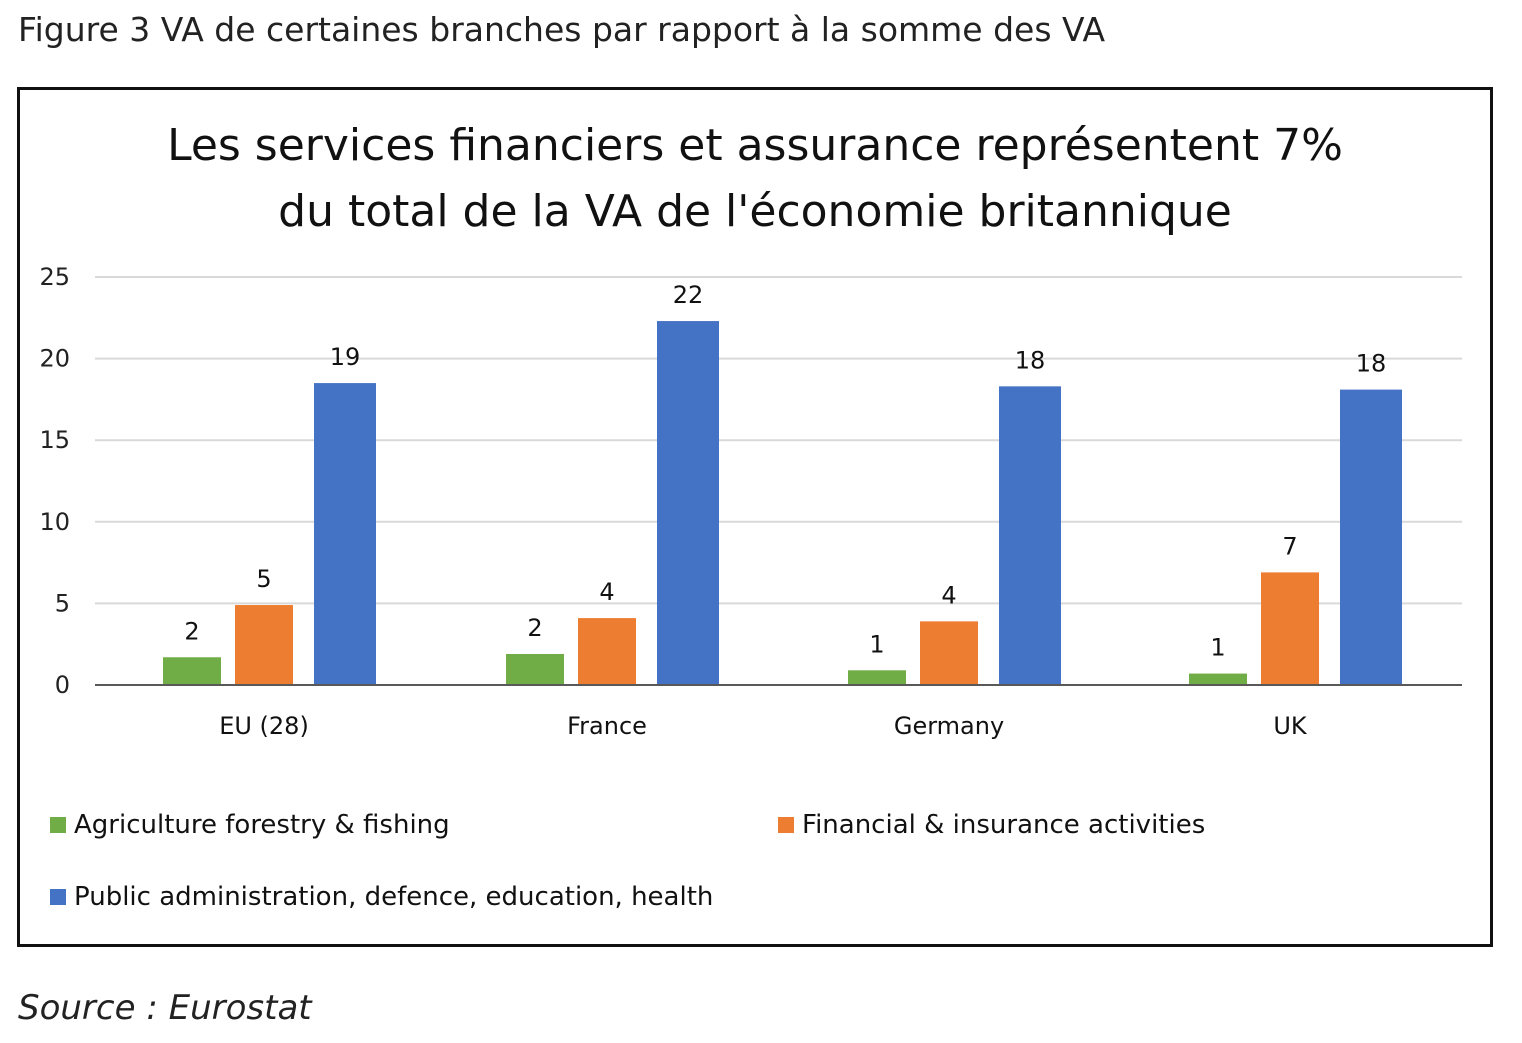  I want to click on x-tick-label: Germany, so click(949, 726).